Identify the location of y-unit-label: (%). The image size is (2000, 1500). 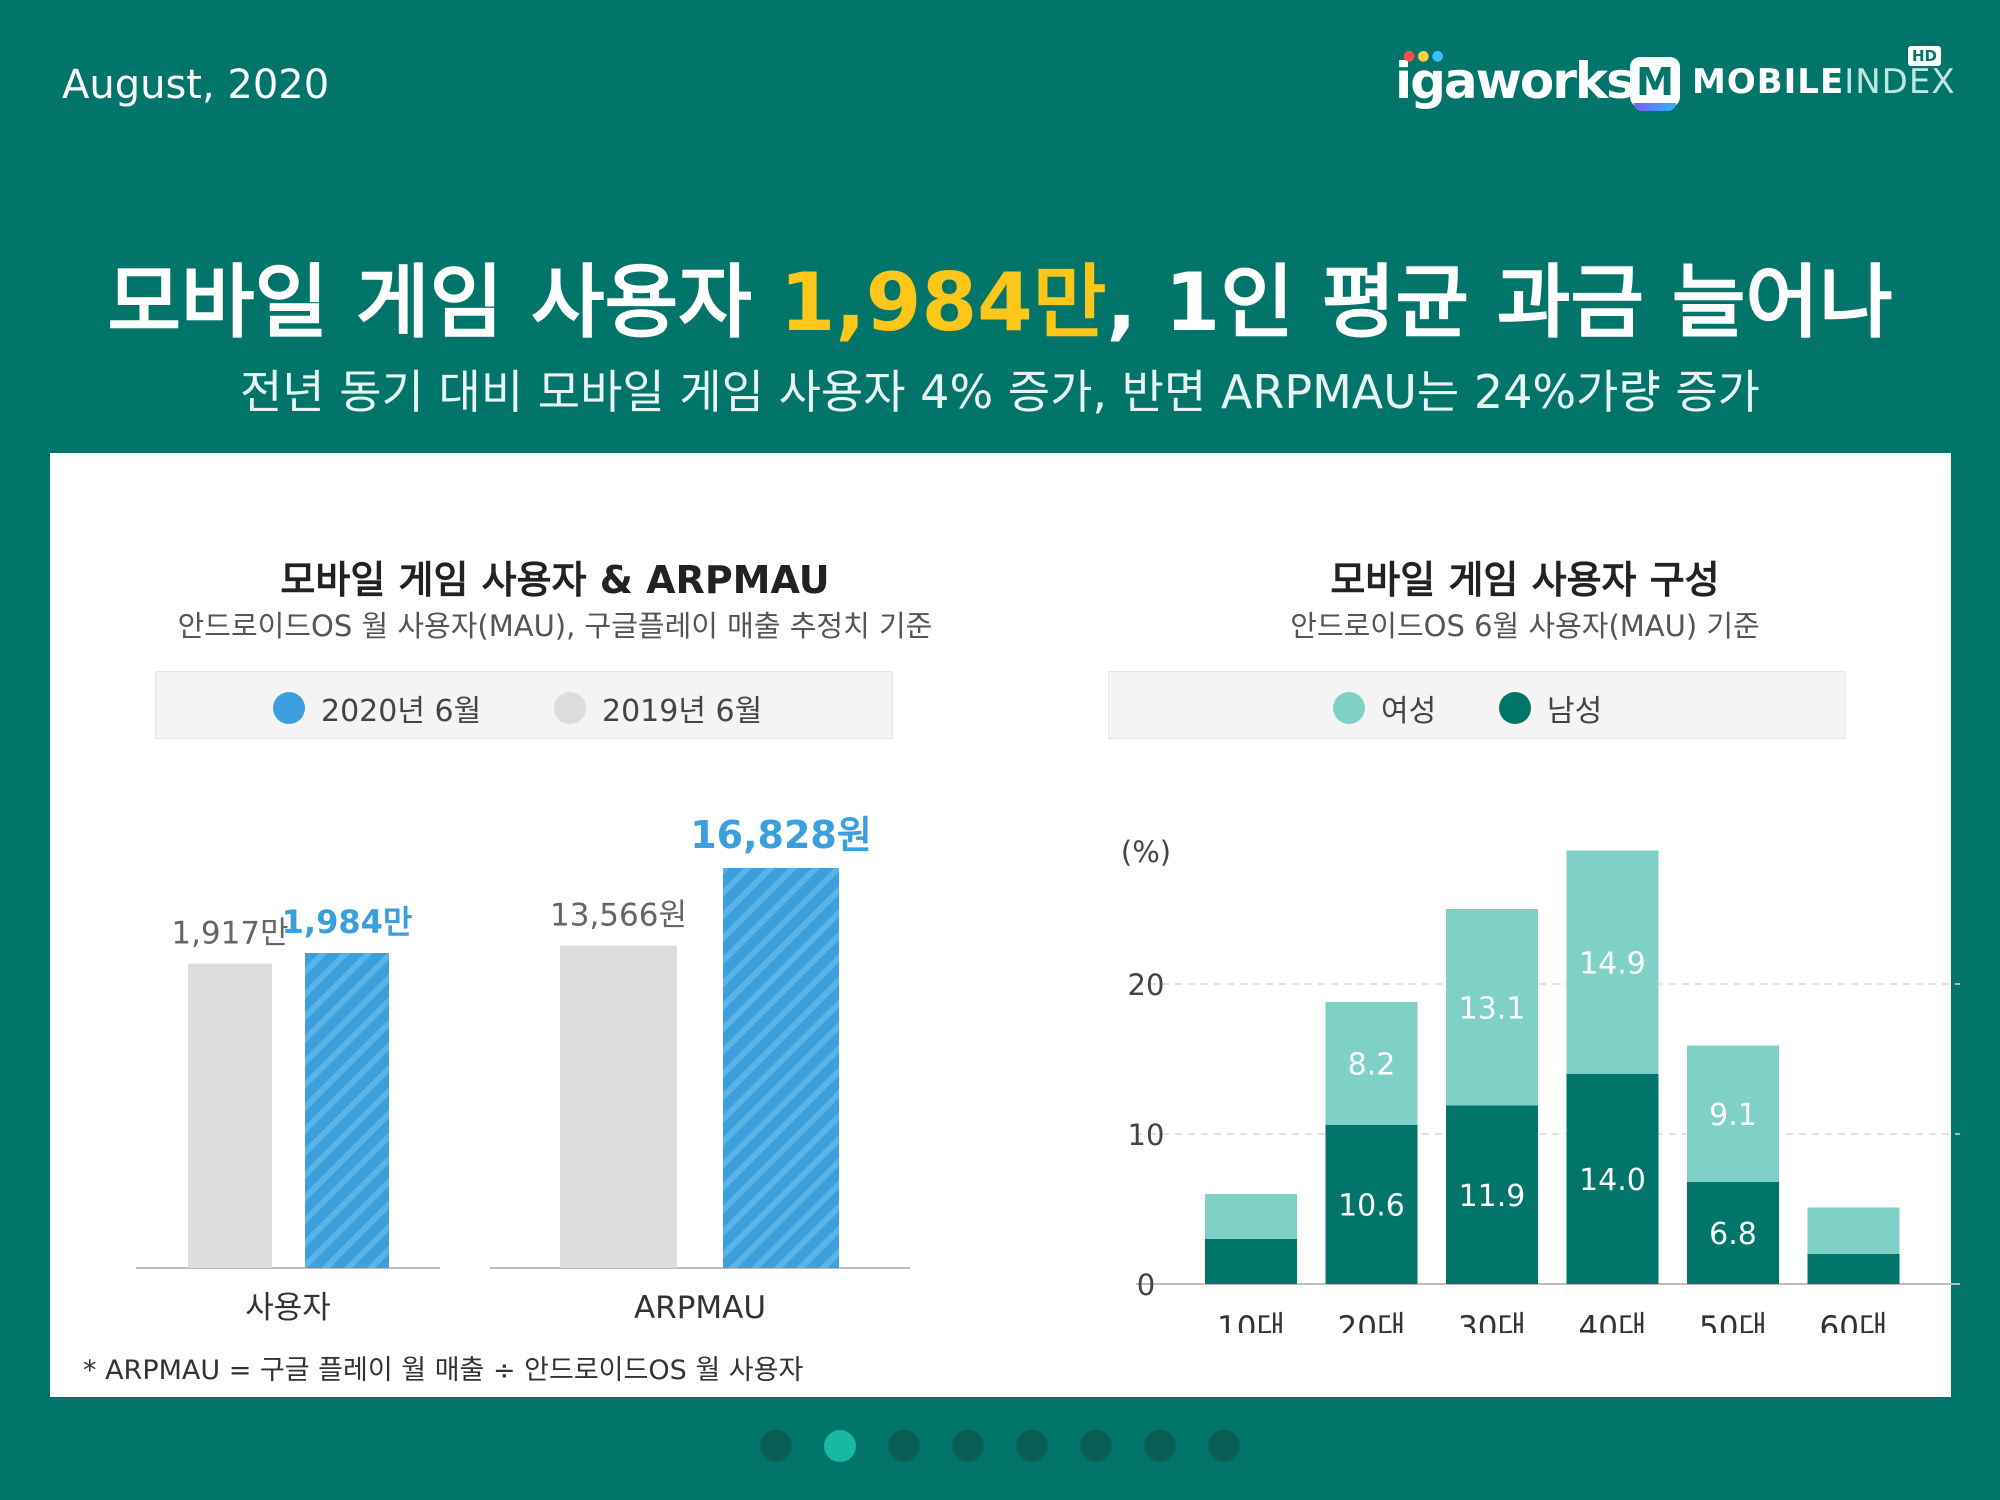
(1146, 852).